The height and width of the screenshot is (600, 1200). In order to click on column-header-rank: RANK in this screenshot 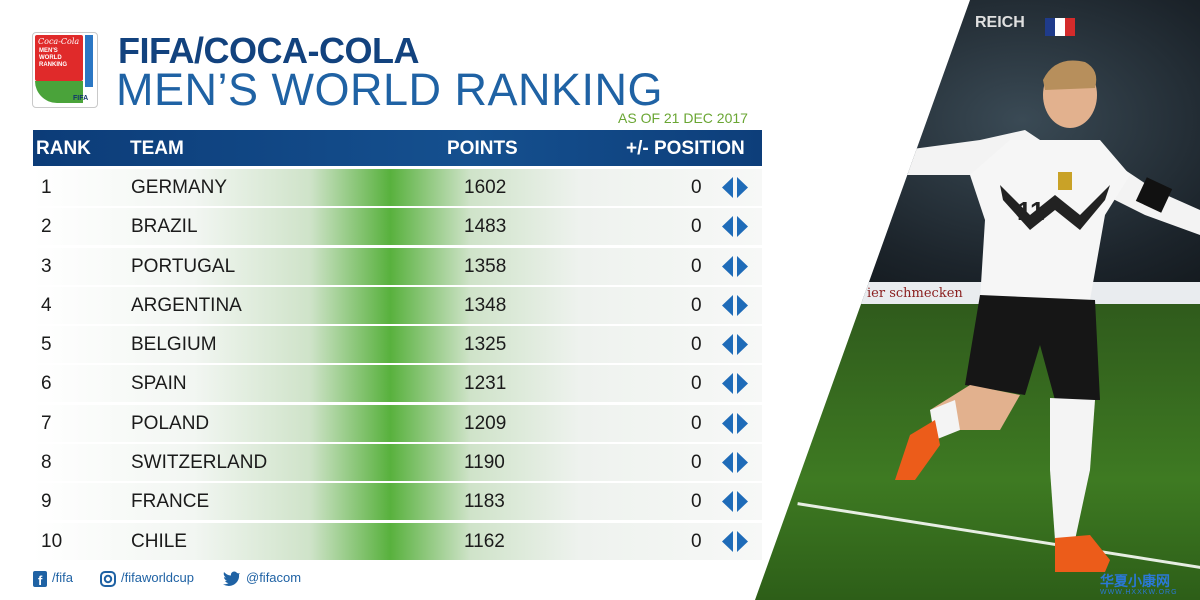, I will do `click(63, 148)`.